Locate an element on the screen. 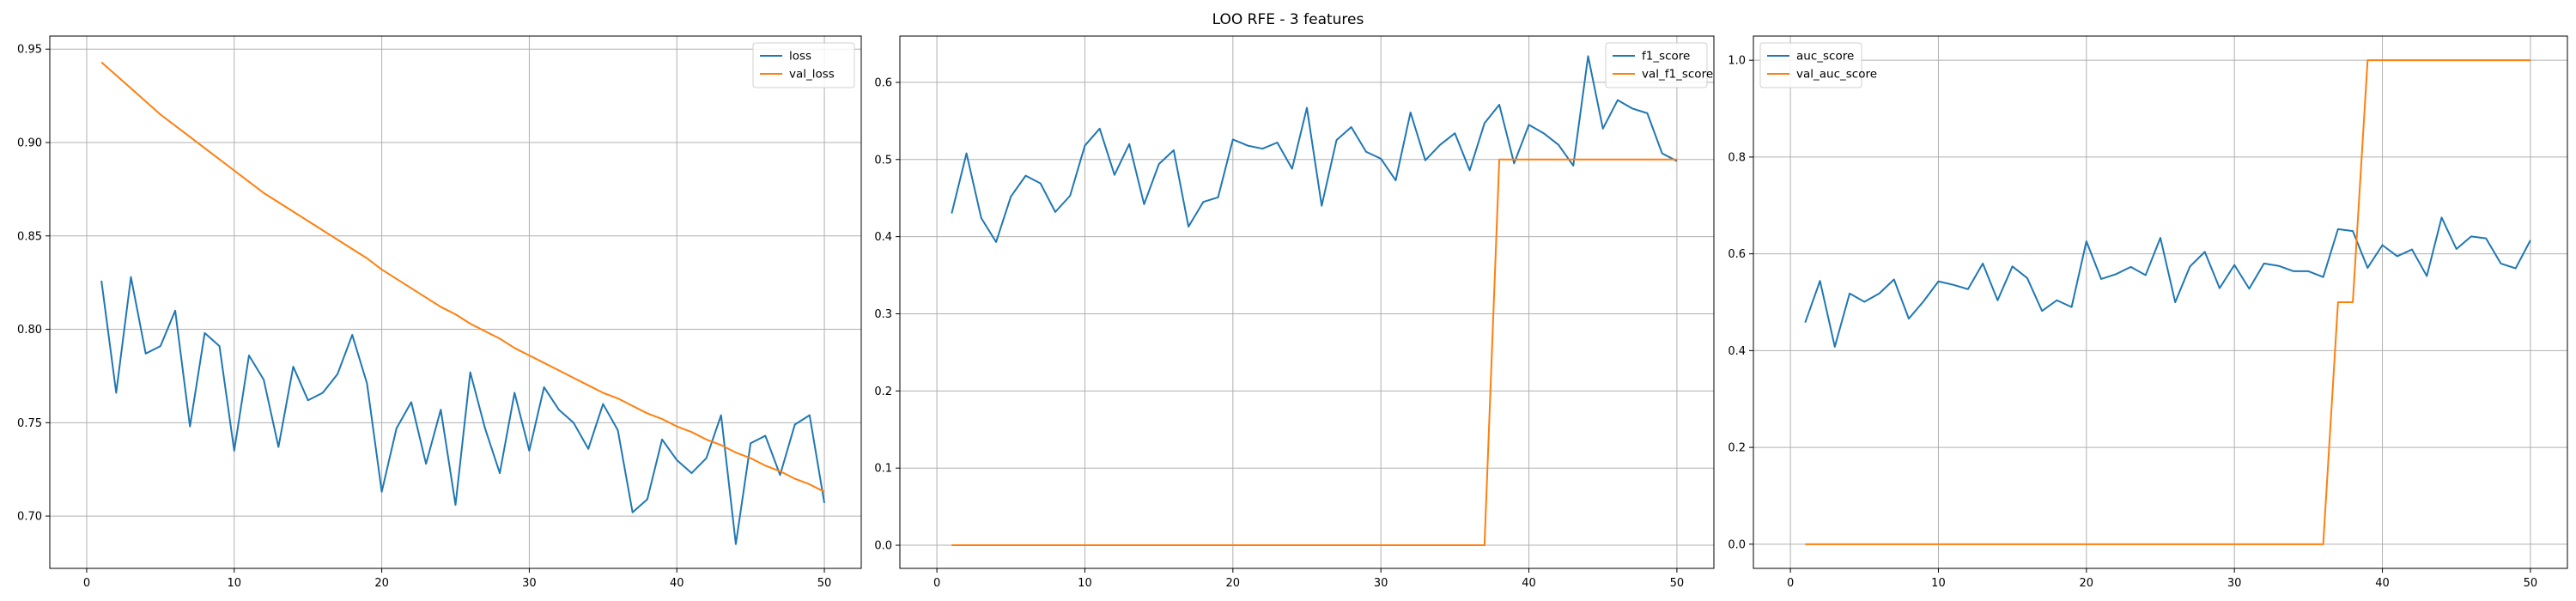 The height and width of the screenshot is (601, 2576). legend-label-auc_score: auc_score is located at coordinates (1825, 57).